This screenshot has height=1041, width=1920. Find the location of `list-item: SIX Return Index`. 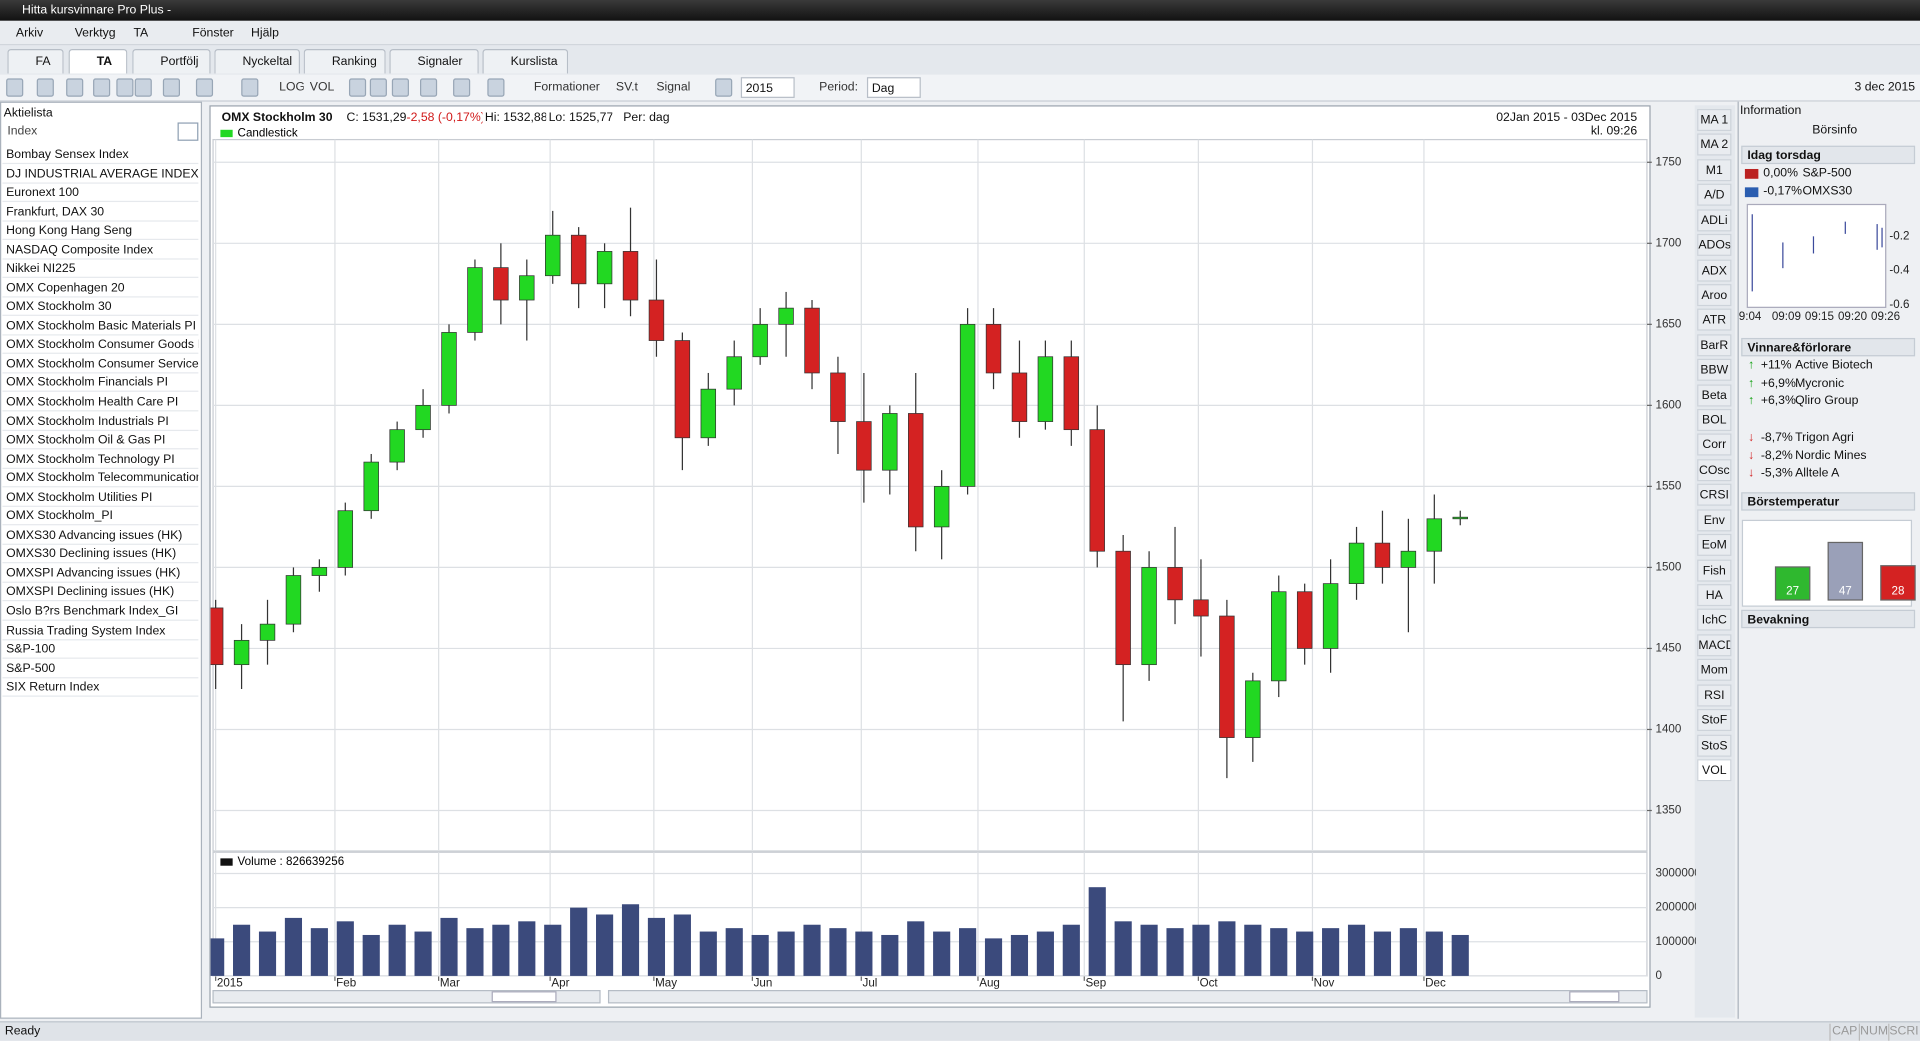

list-item: SIX Return Index is located at coordinates (100, 688).